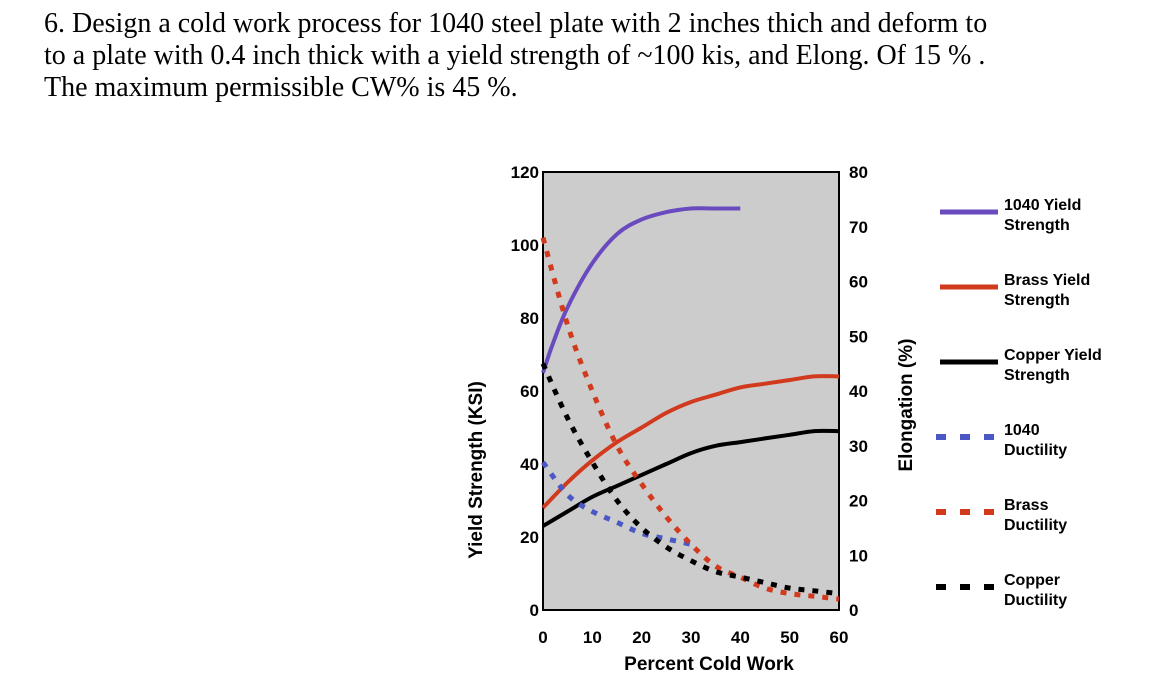  What do you see at coordinates (858, 391) in the screenshot?
I see `y2-tick-label: 40` at bounding box center [858, 391].